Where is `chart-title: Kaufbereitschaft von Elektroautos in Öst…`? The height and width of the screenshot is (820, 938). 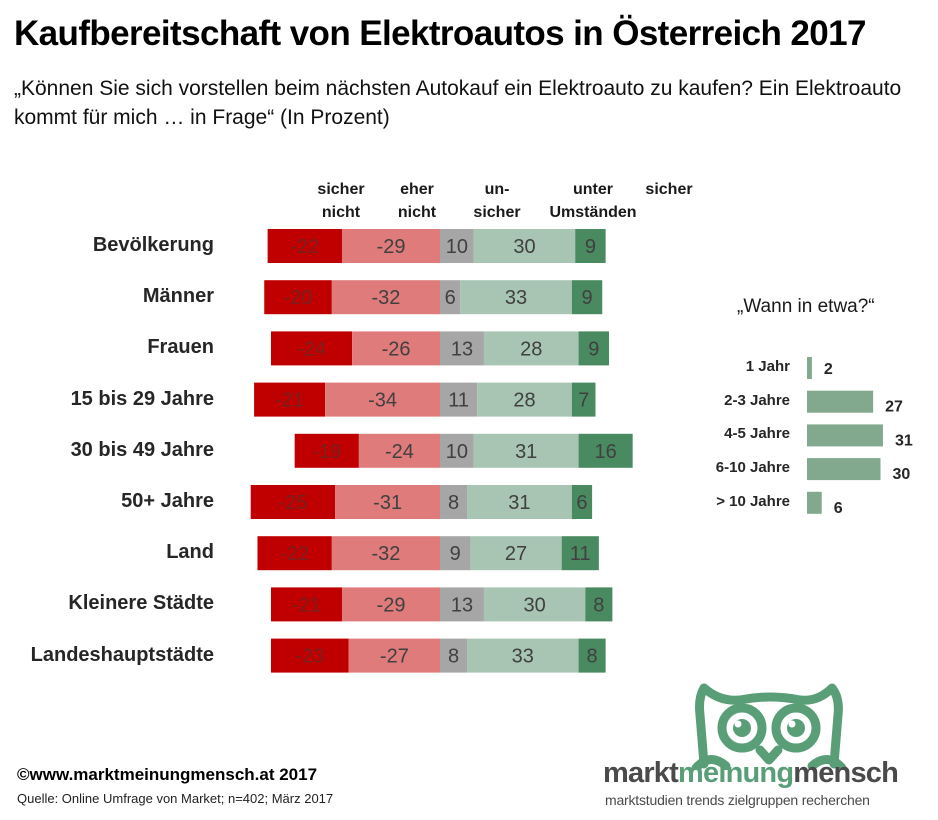
chart-title: Kaufbereitschaft von Elektroautos in Öst… is located at coordinates (440, 33).